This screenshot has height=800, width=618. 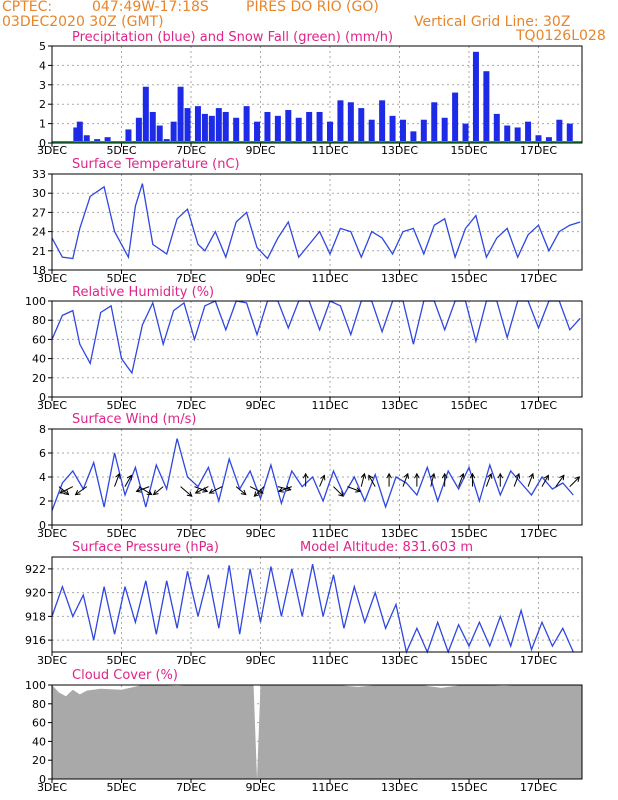 I want to click on y-tick-label: 27, so click(x=39, y=212).